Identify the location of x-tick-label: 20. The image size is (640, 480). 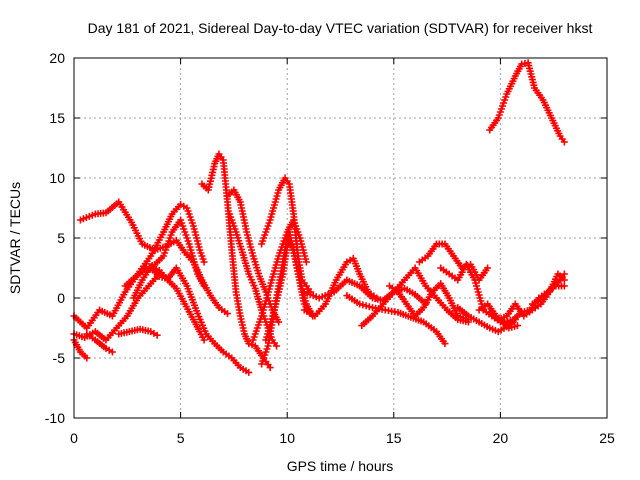
(501, 438).